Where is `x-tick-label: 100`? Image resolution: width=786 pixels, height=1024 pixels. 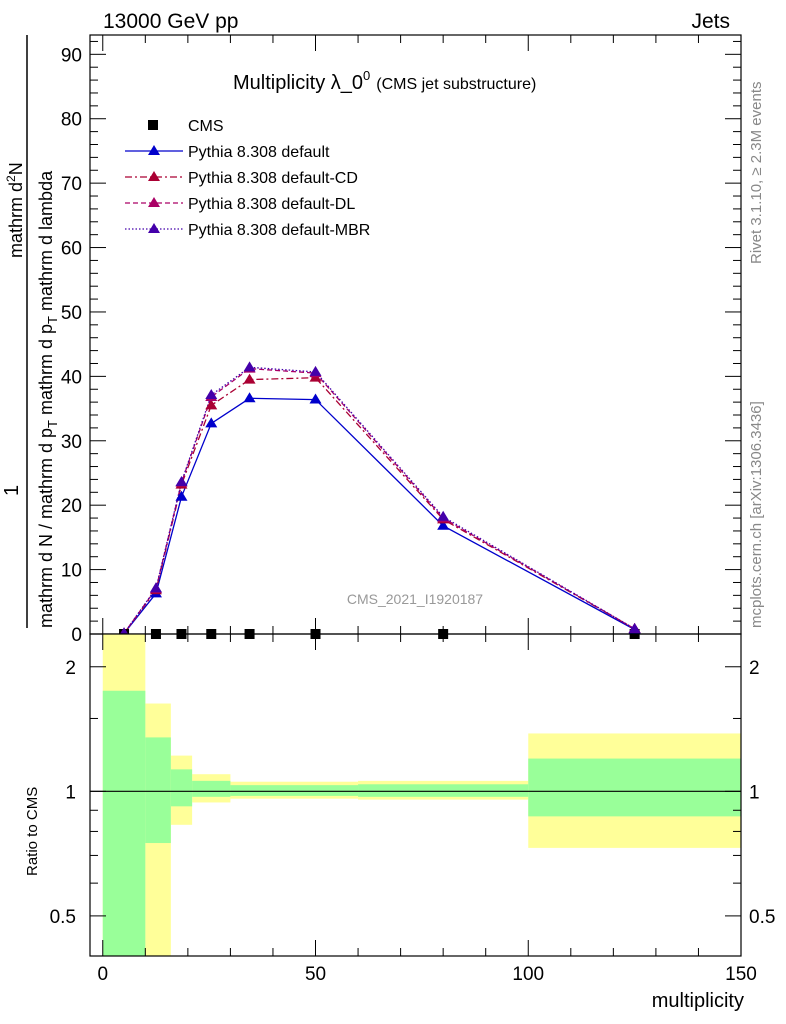 x-tick-label: 100 is located at coordinates (528, 974).